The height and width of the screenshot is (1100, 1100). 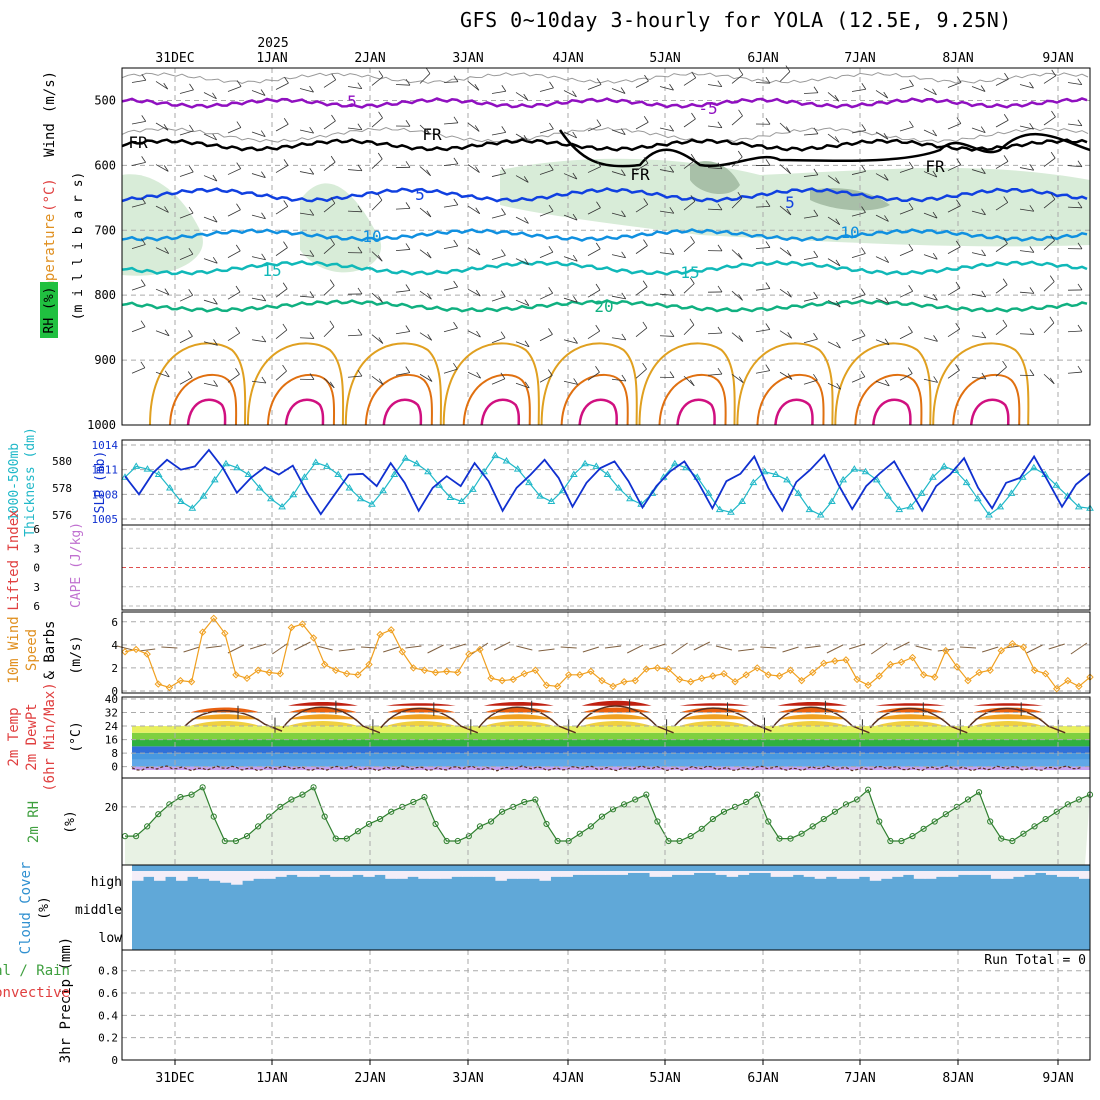 I want to click on temp-line, so click(x=233, y=720).